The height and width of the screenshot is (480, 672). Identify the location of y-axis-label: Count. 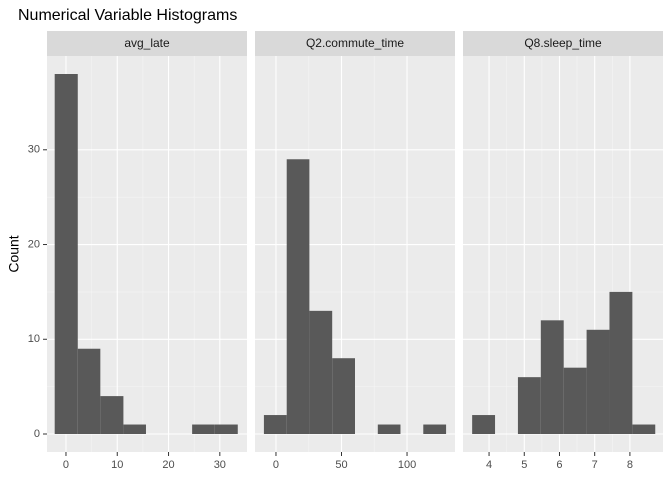
(14, 253).